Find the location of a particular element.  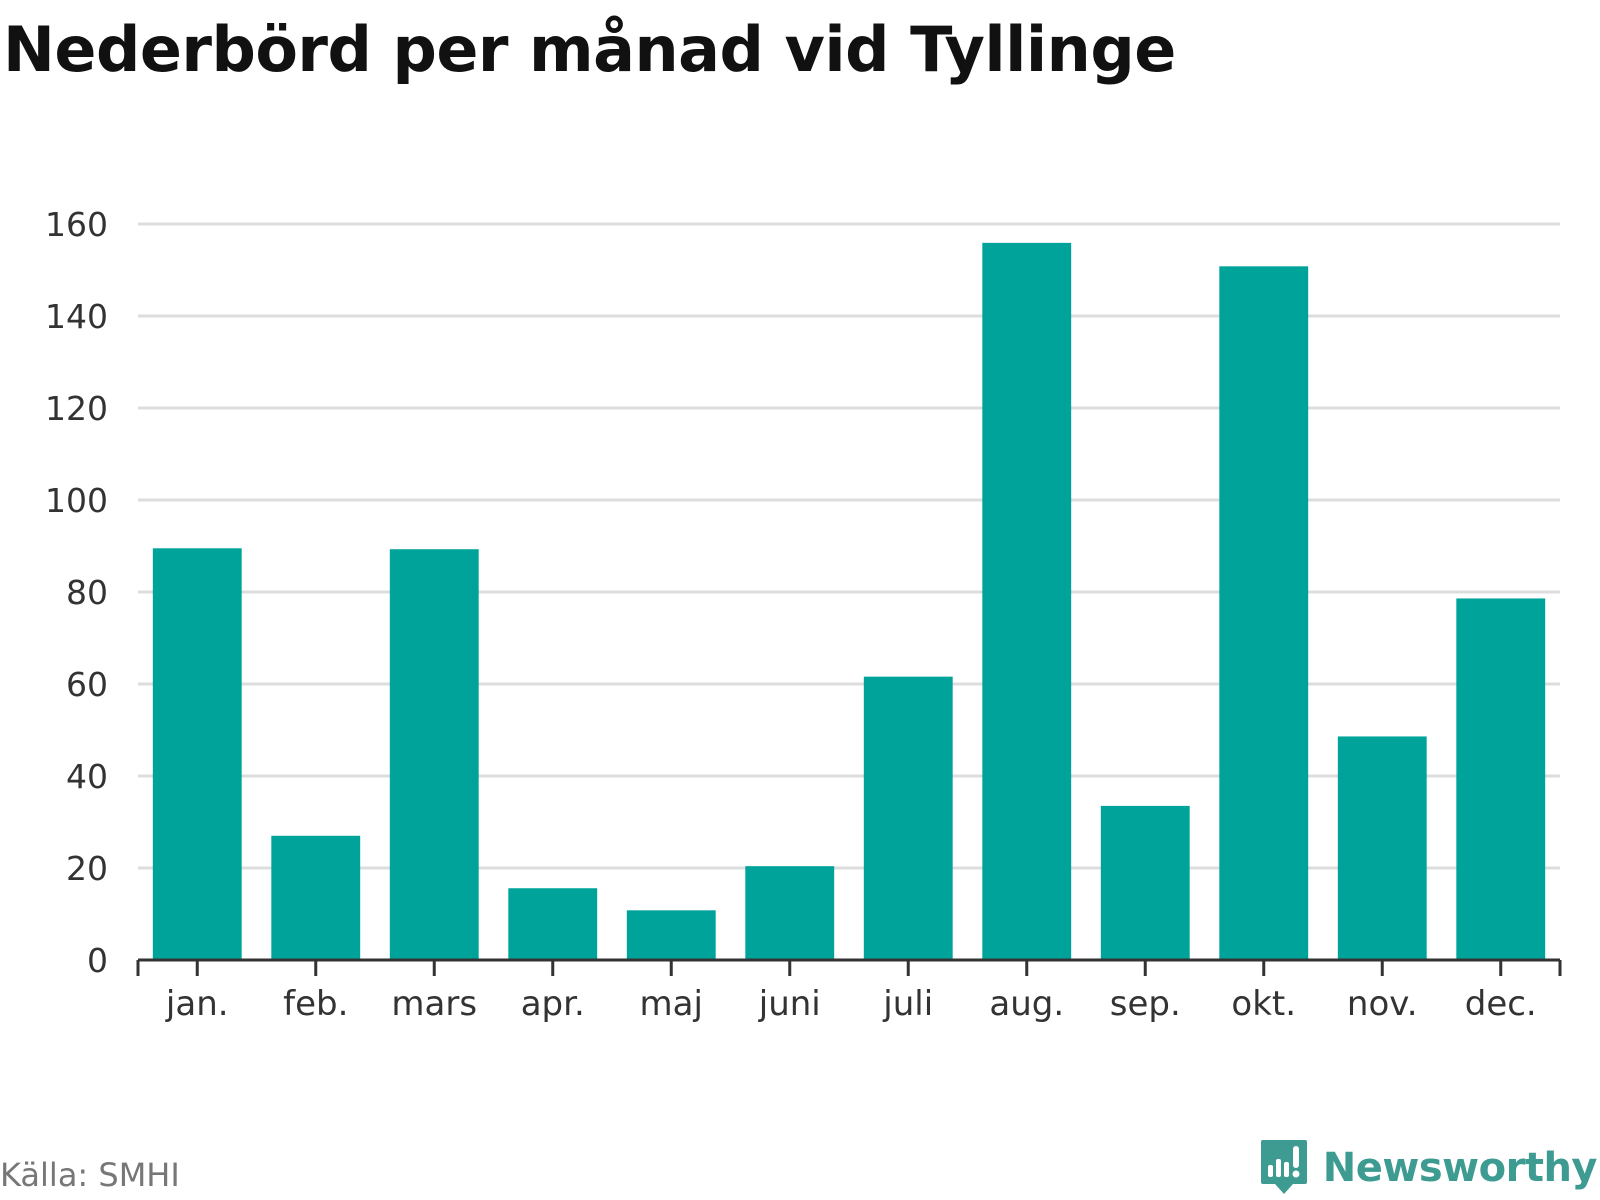

x-tick-label-feb: feb. is located at coordinates (315, 1004).